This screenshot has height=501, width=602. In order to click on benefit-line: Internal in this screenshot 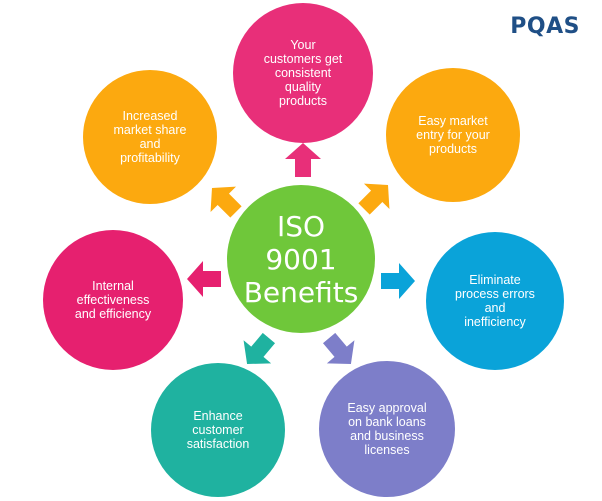, I will do `click(113, 286)`.